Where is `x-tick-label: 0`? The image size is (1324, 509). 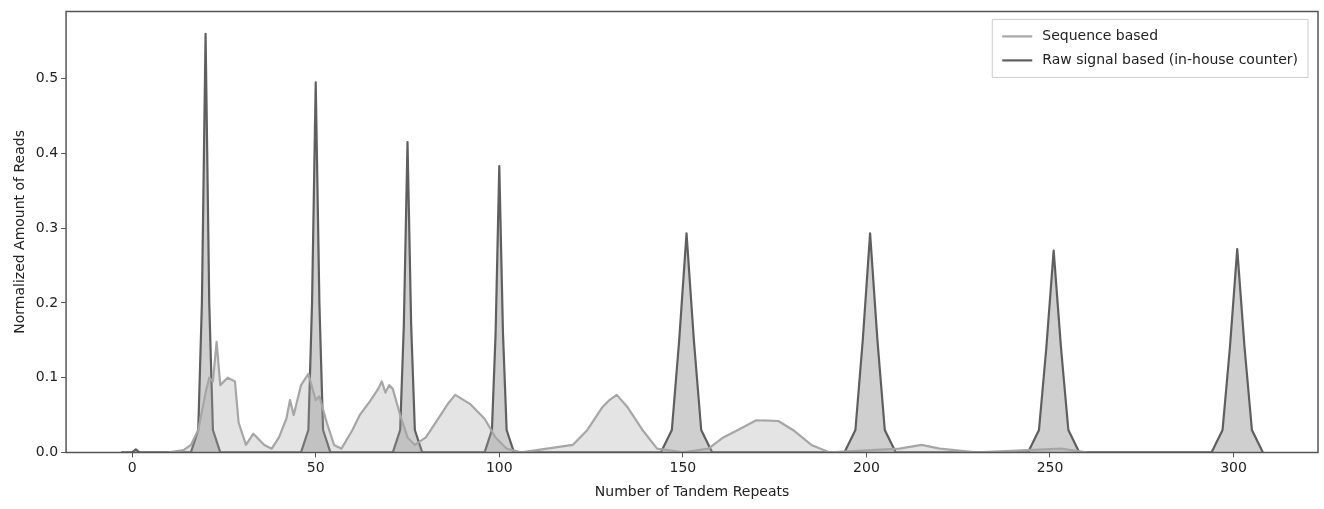
x-tick-label: 0 is located at coordinates (132, 467).